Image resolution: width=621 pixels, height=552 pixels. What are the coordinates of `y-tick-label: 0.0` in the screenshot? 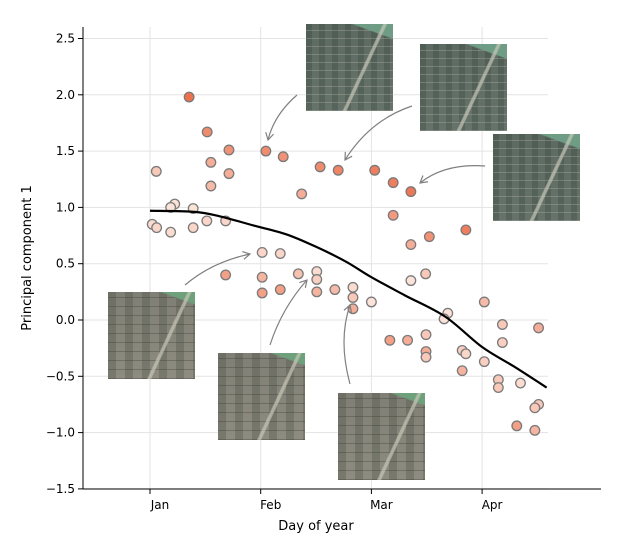 It's located at (65, 320).